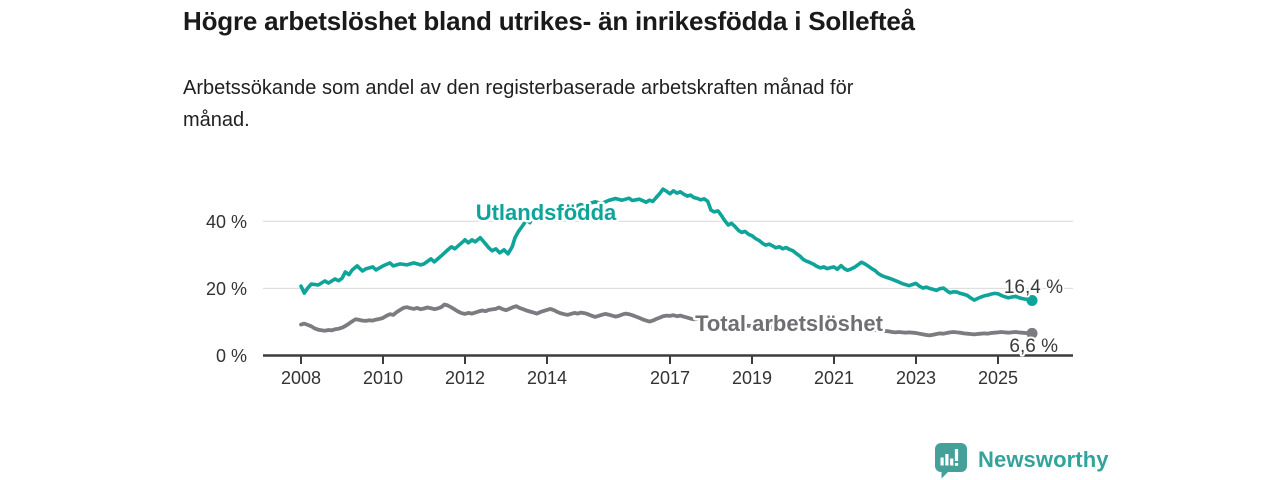 This screenshot has width=1280, height=480. Describe the element at coordinates (216, 120) in the screenshot. I see `chart-subtitle-line-2: månad.` at that location.